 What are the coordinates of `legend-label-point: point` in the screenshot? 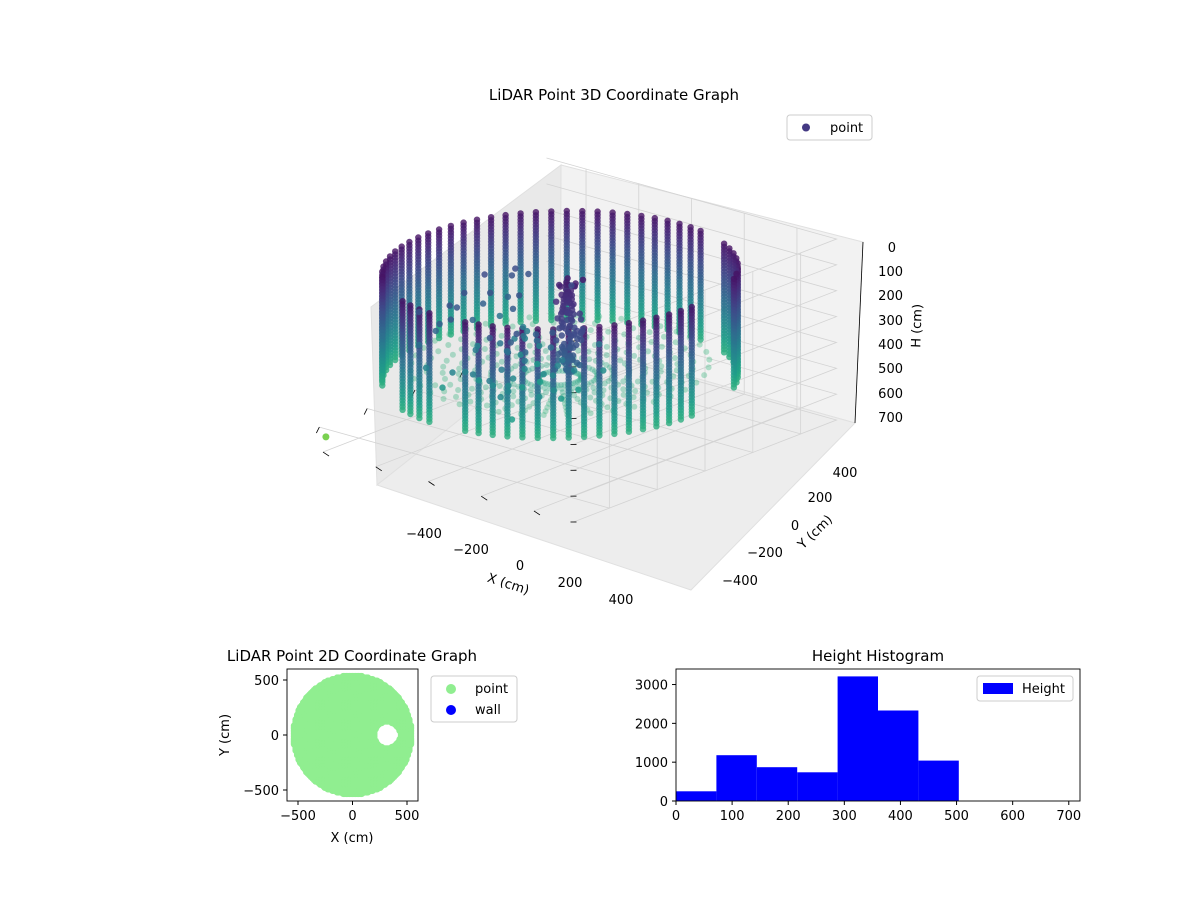 It's located at (846, 128).